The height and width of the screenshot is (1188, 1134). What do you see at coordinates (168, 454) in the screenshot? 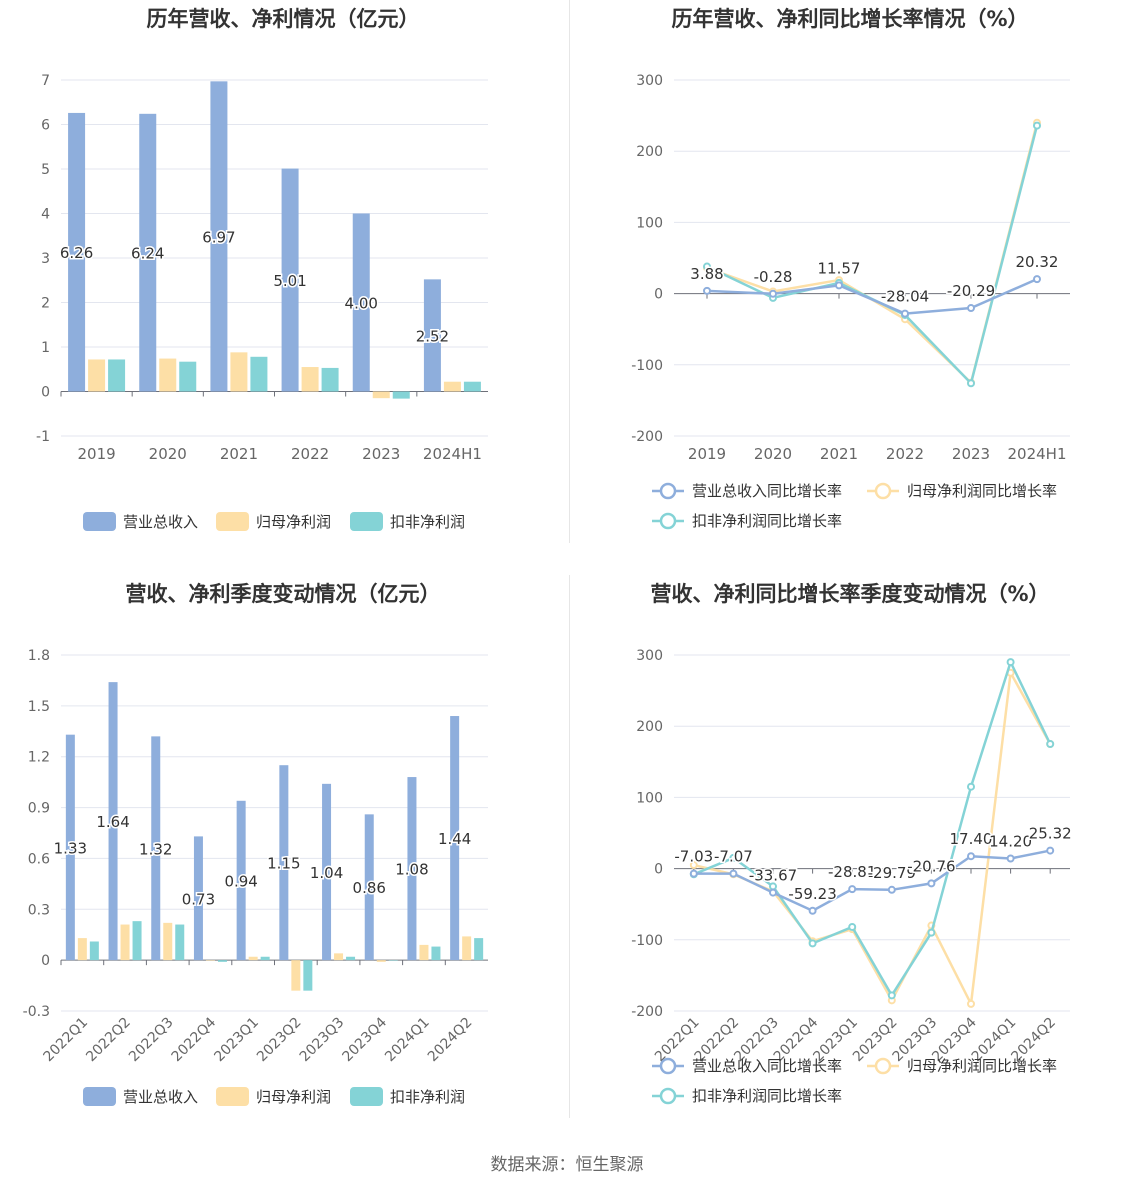
I see `x-tick-label: 2020` at bounding box center [168, 454].